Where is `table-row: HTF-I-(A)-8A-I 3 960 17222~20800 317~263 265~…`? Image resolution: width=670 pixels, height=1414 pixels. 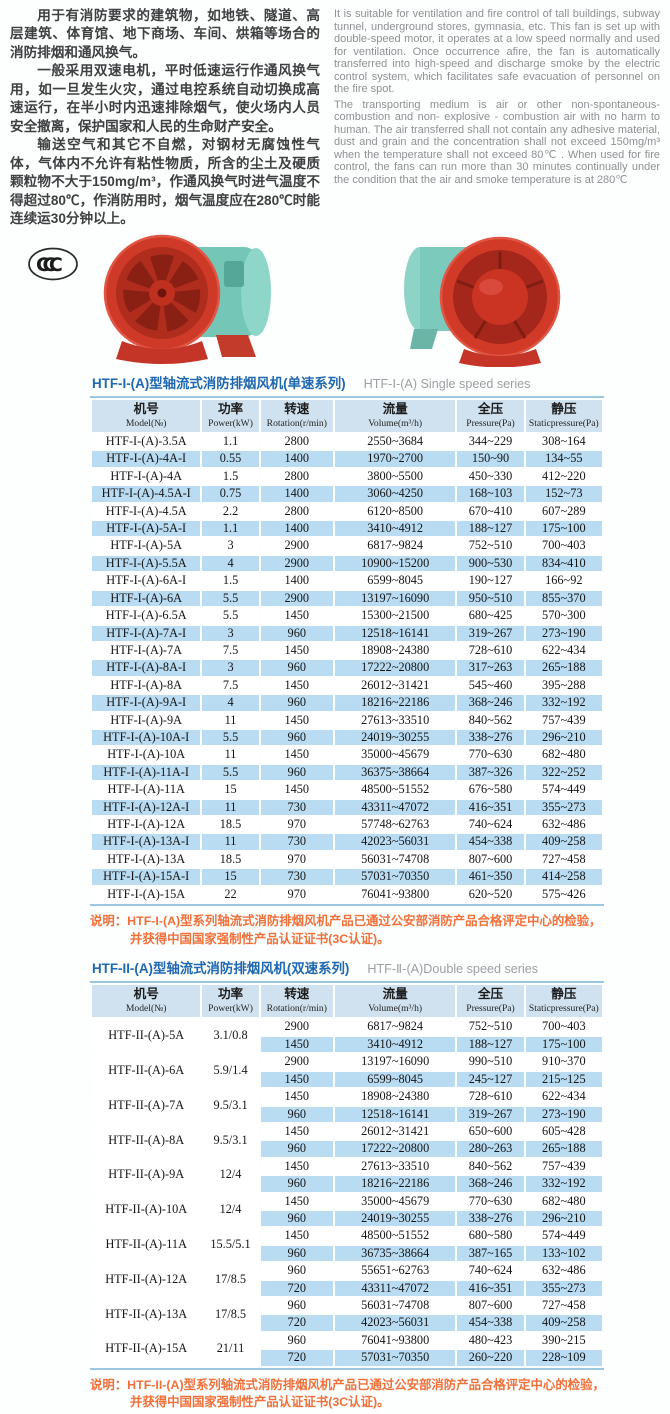
table-row: HTF-I-(A)-8A-I 3 960 17222~20800 317~263 265~… is located at coordinates (347, 668).